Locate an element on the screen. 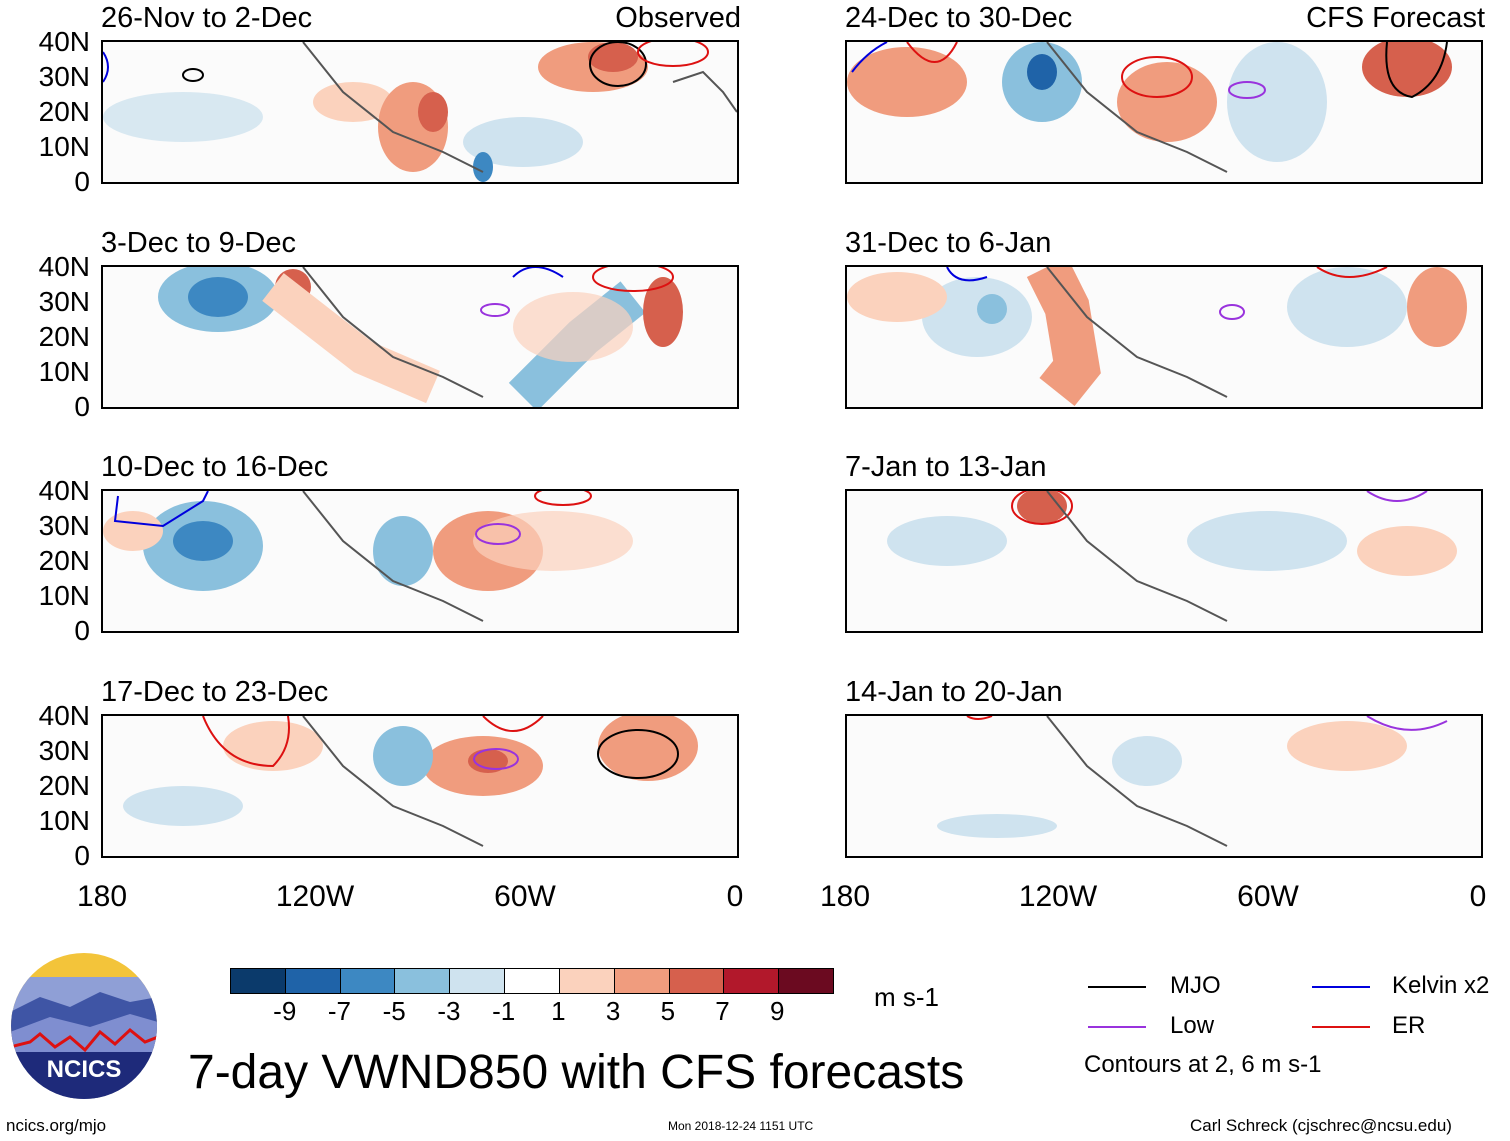 This screenshot has width=1510, height=1141. panel-forecast-3: 7-Jan to 13-Jan is located at coordinates (1165, 560).